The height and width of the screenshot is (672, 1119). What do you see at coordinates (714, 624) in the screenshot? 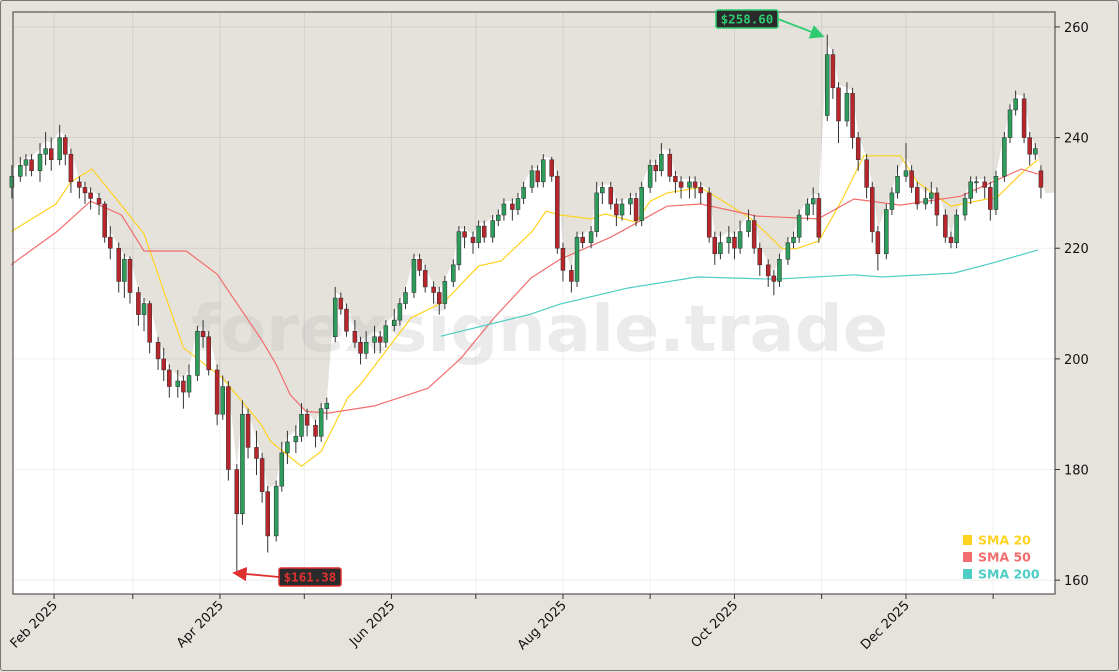
I see `x-tick-label: Oct 2025` at bounding box center [714, 624].